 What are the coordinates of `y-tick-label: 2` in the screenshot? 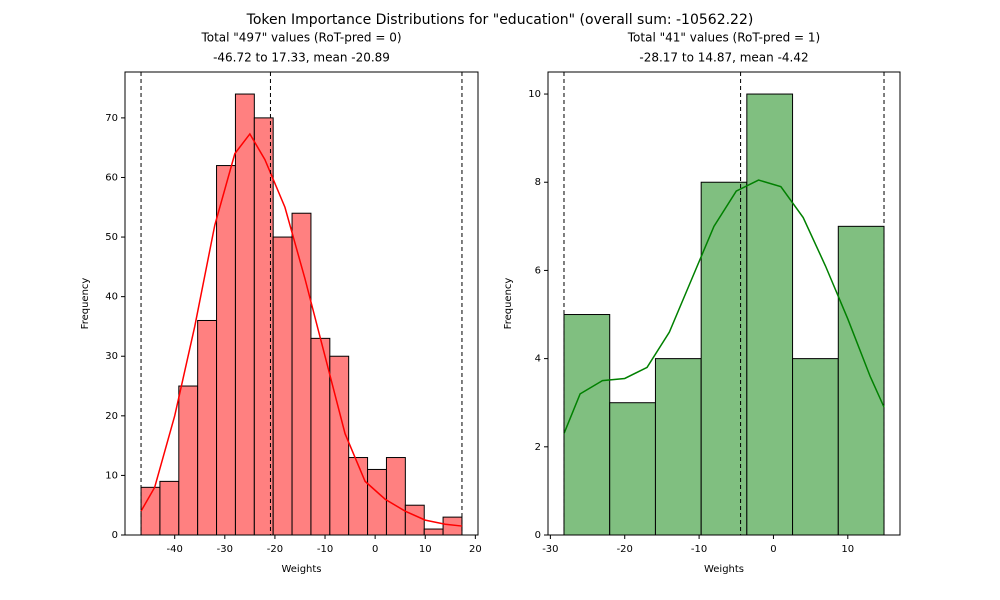 It's located at (538, 447).